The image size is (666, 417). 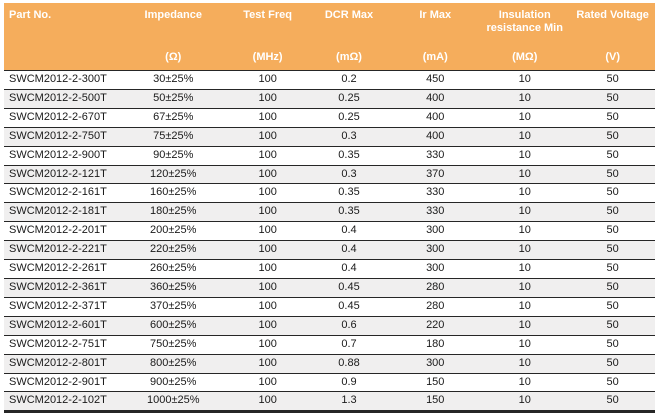 What do you see at coordinates (349, 56) in the screenshot?
I see `unit-dcr-max: (mΩ)` at bounding box center [349, 56].